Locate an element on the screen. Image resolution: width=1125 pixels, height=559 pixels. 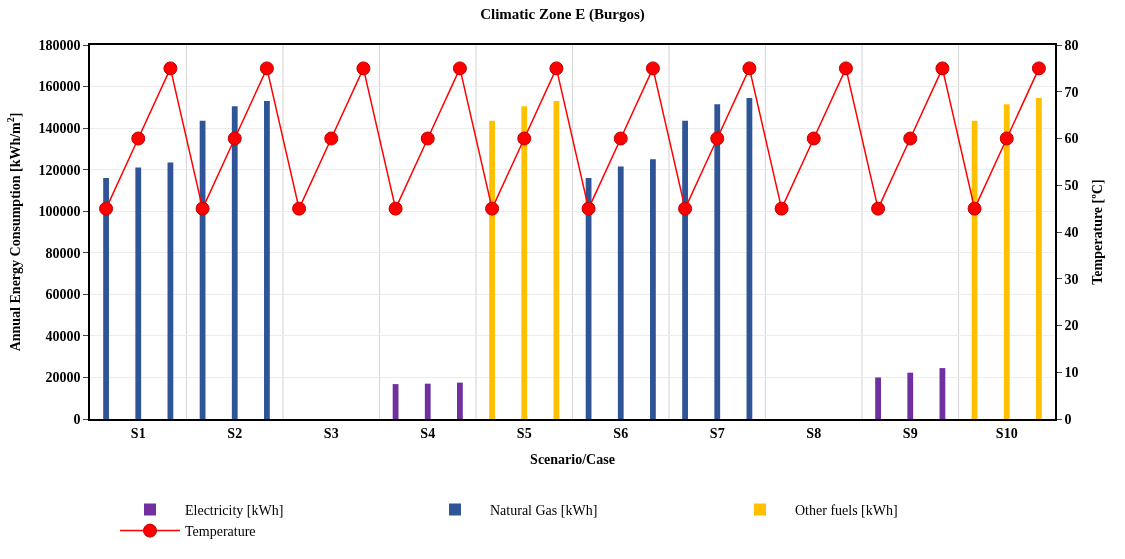
x-tick-label: S9 is located at coordinates (910, 433).